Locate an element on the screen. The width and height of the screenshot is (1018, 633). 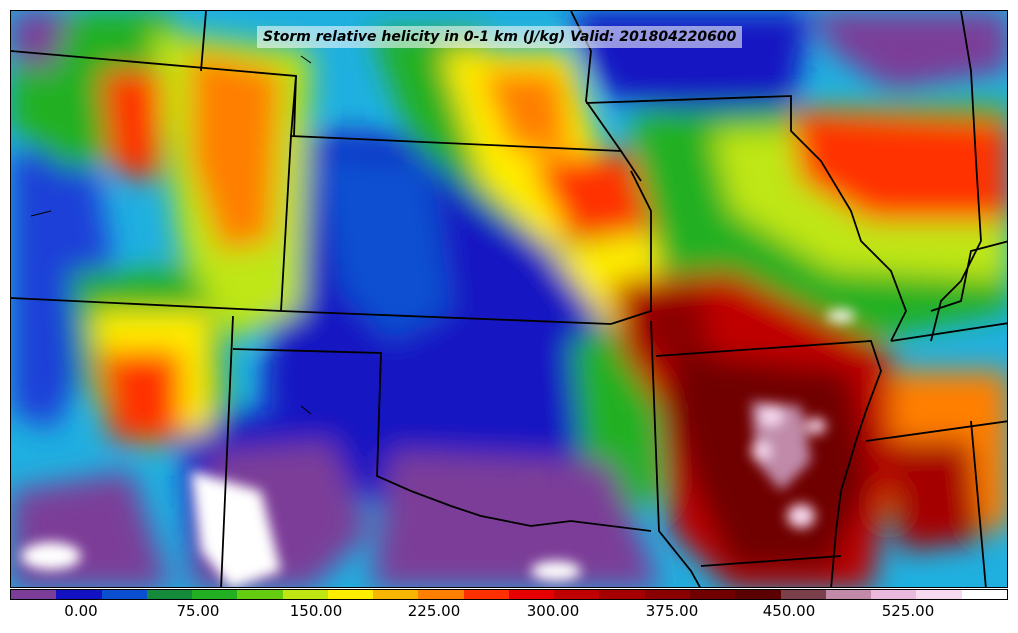
colorbar-tick-label: 0.00 is located at coordinates (81, 611).